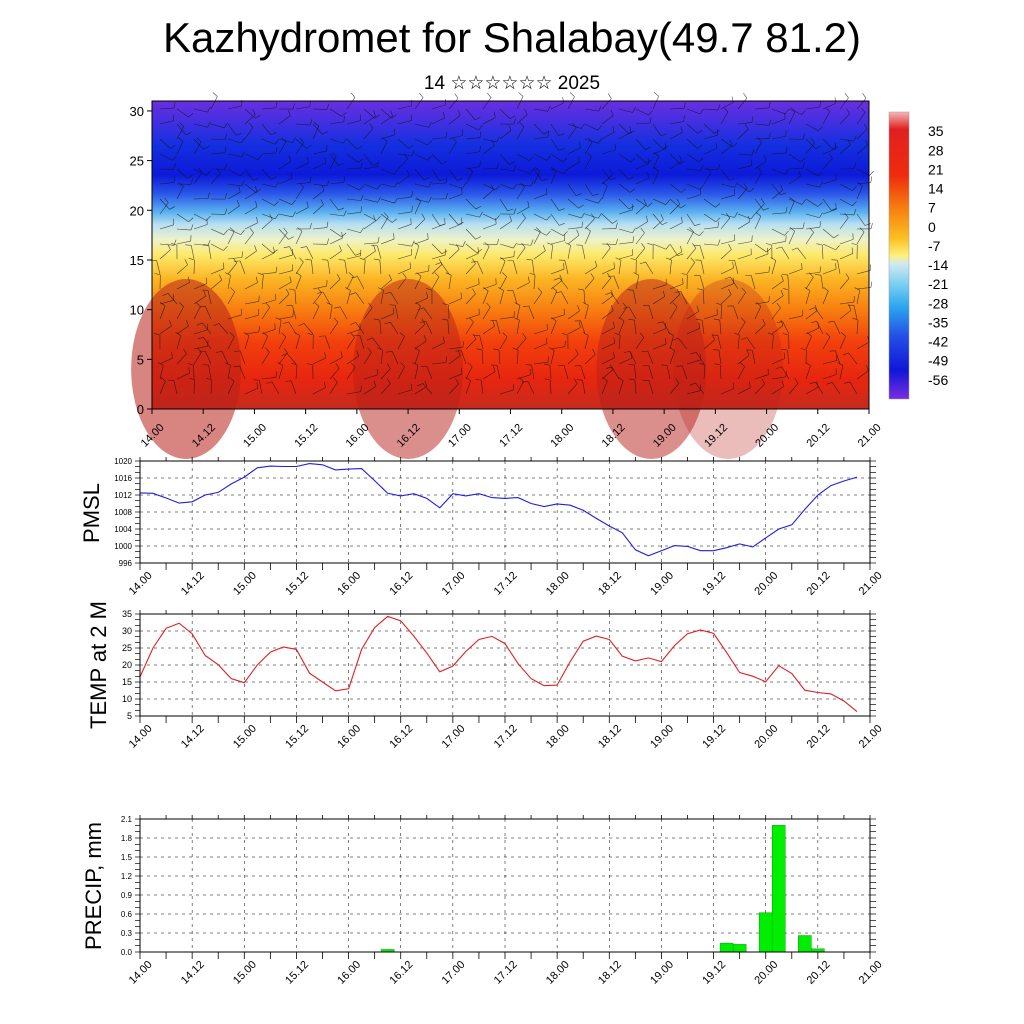 This screenshot has width=1024, height=1024. Describe the element at coordinates (936, 131) in the screenshot. I see `colorbar-label: 35` at that location.